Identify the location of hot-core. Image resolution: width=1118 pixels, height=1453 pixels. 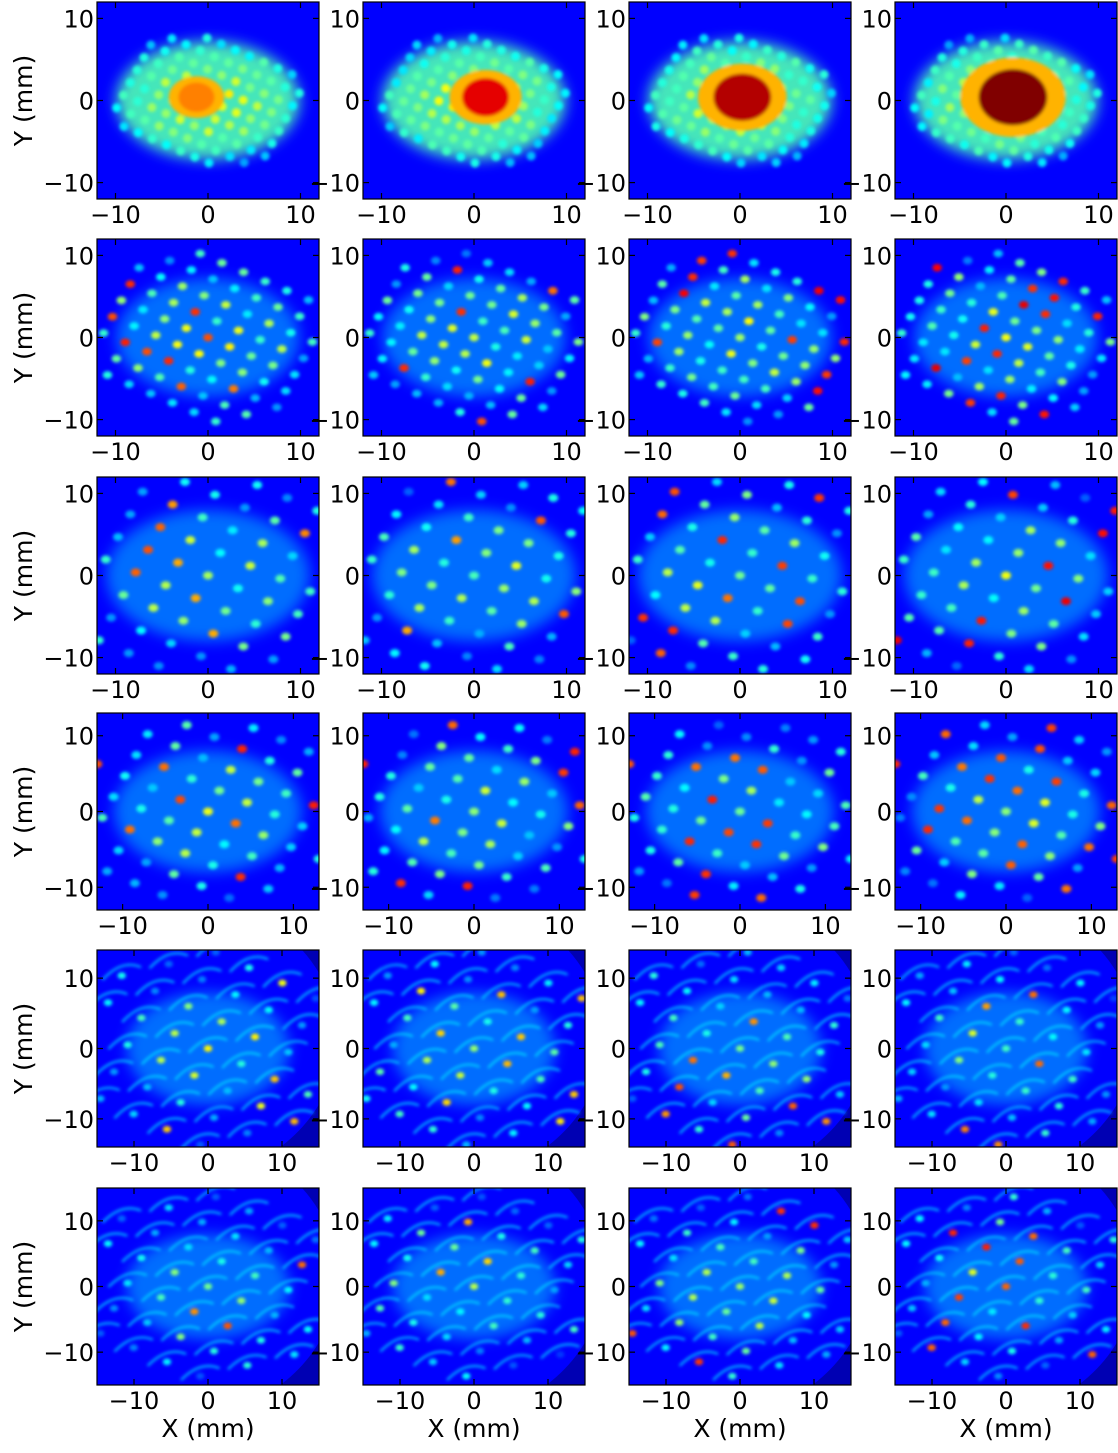
(196, 97).